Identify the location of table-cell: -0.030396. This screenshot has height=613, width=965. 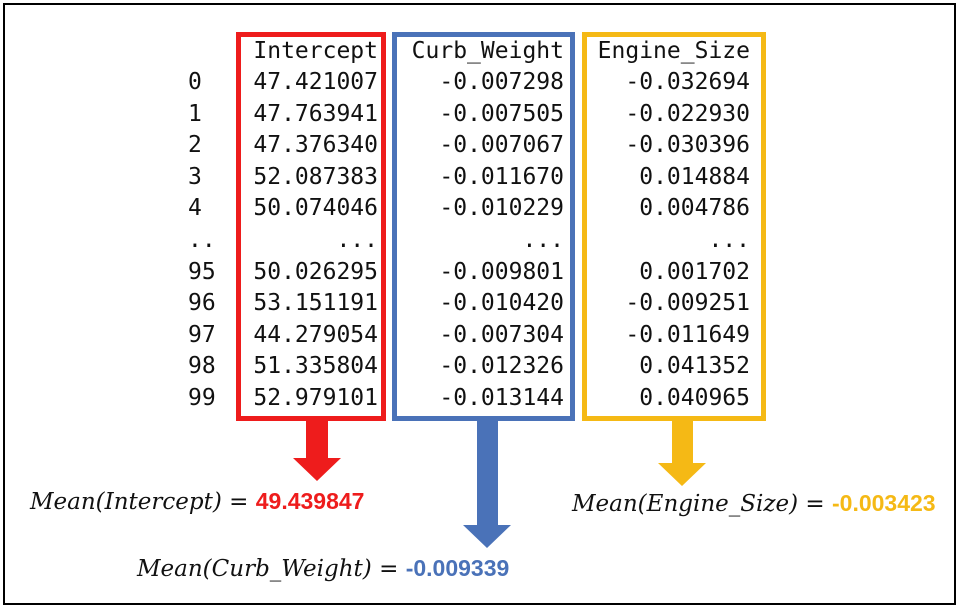
(687, 145).